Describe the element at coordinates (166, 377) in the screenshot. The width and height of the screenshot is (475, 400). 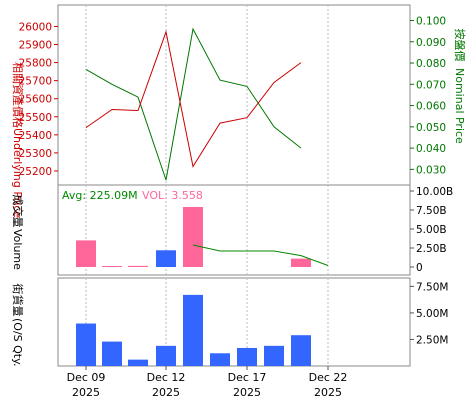
I see `x-tick-label: Dec 12` at that location.